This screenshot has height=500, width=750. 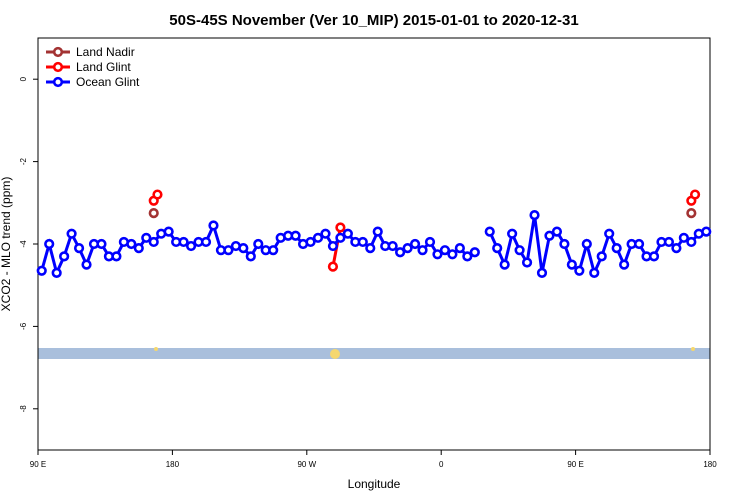 What do you see at coordinates (306, 464) in the screenshot?
I see `x-tick-label: 90 W` at bounding box center [306, 464].